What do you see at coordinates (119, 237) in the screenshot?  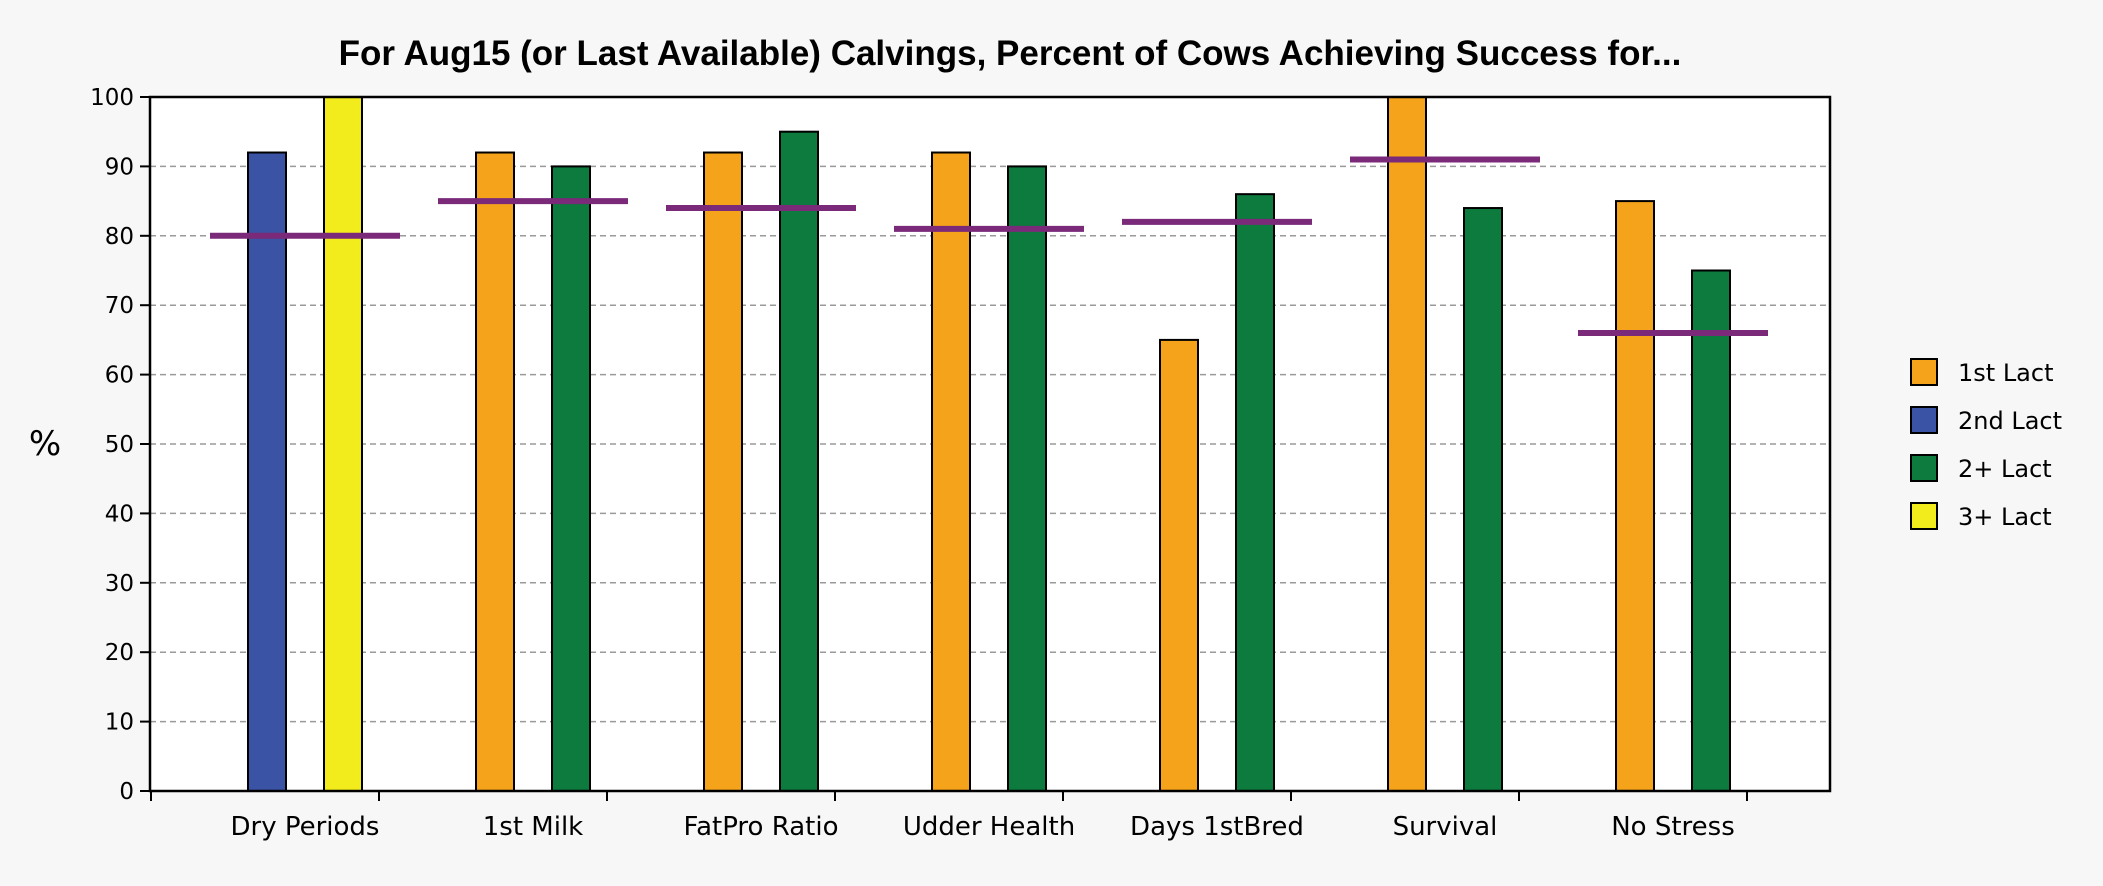 I see `y-tick-label: 80` at bounding box center [119, 237].